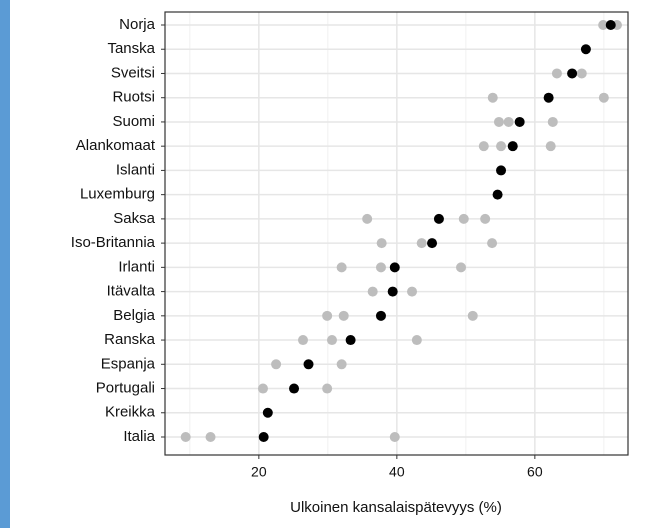 The image size is (660, 528). Describe the element at coordinates (396, 507) in the screenshot. I see `x-axis-label: Ulkoinen kansalaispätevyys (%)` at that location.